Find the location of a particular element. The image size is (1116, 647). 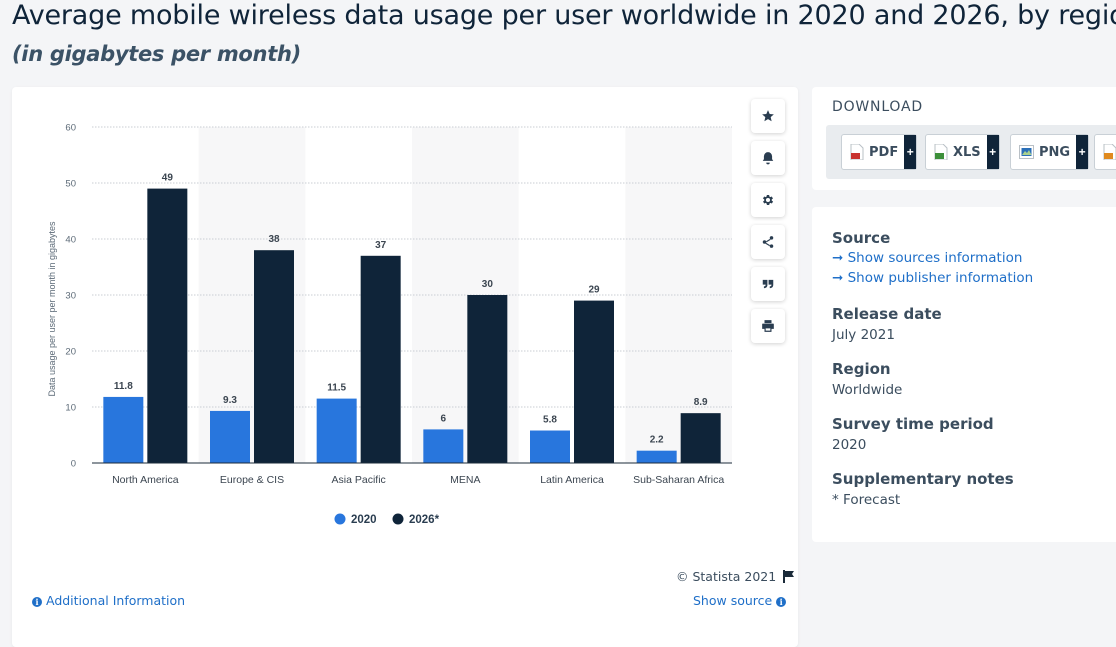

bell-icon is located at coordinates (768, 158).